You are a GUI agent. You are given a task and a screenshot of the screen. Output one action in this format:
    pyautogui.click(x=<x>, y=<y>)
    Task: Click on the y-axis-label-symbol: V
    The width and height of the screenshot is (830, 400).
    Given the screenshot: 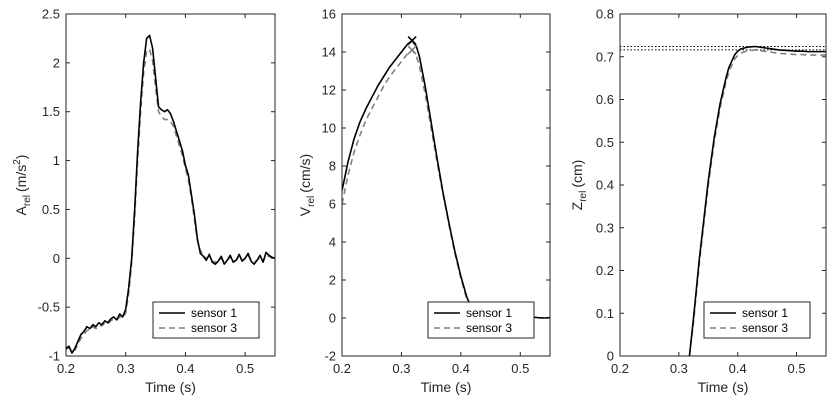 What is the action you would take?
    pyautogui.click(x=305, y=211)
    